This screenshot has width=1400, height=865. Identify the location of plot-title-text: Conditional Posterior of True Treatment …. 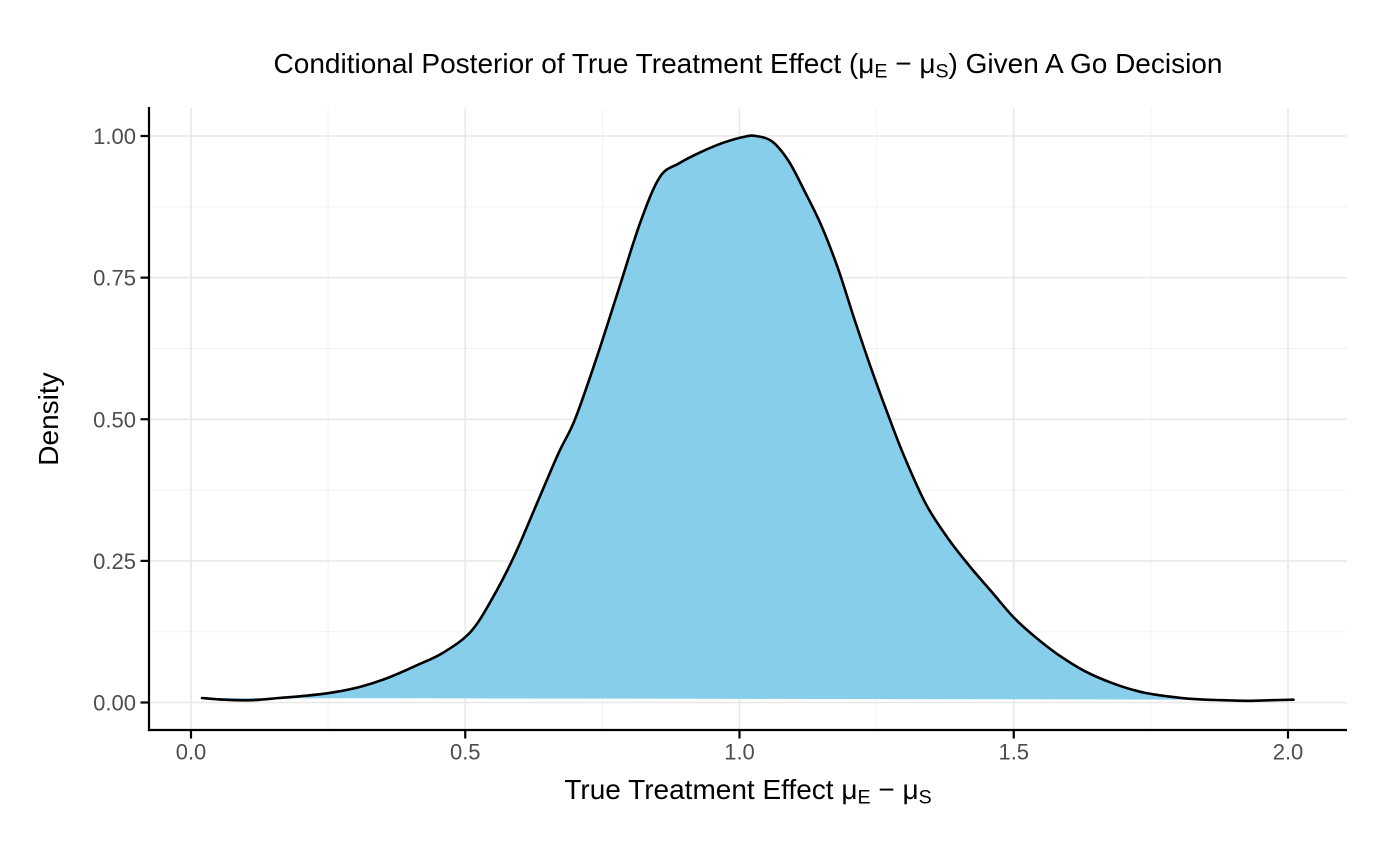
(574, 63).